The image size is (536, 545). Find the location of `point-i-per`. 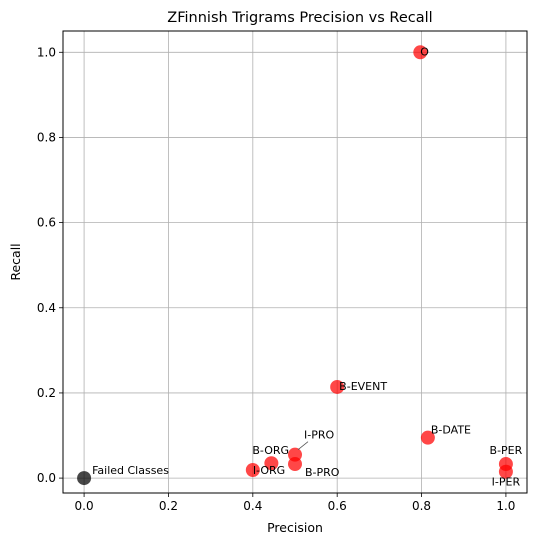

point-i-per is located at coordinates (505, 471).